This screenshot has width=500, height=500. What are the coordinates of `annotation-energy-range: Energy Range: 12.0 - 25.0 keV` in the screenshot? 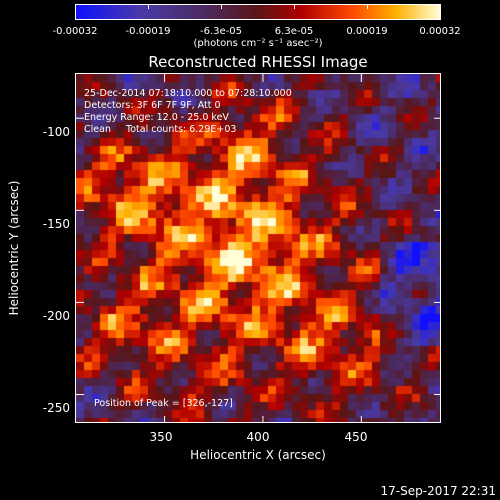 It's located at (156, 117).